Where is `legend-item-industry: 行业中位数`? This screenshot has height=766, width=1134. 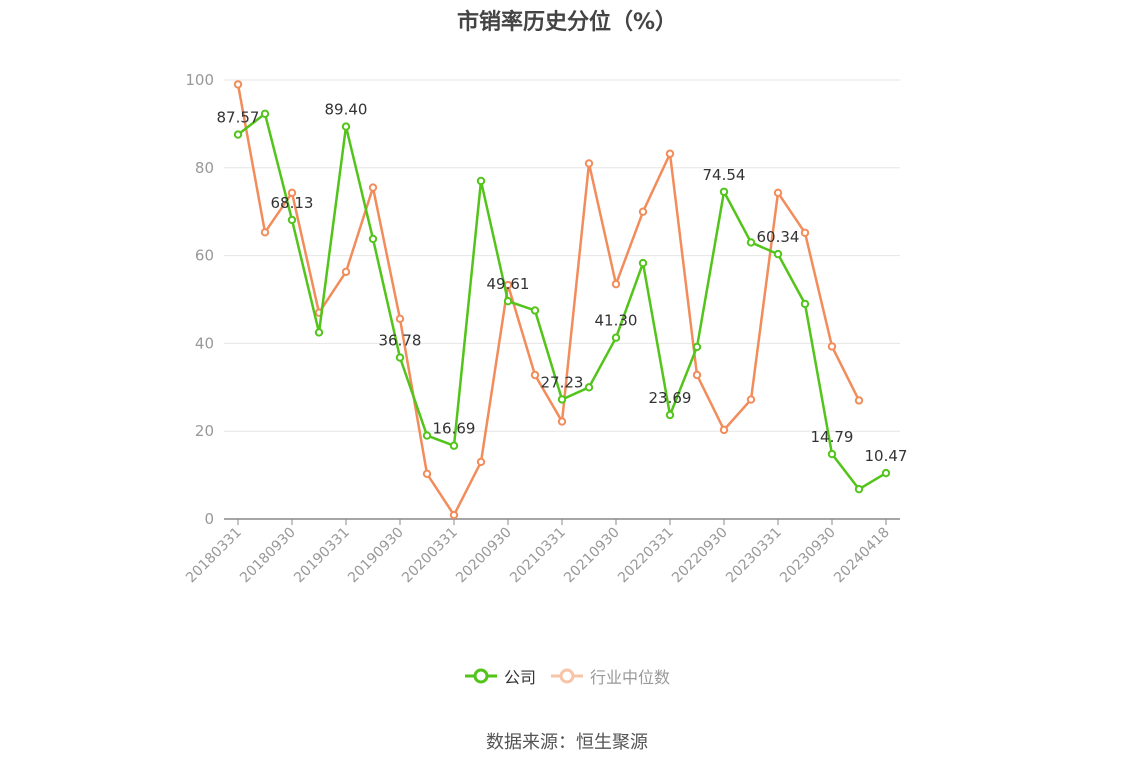 legend-item-industry: 行业中位数 is located at coordinates (610, 676).